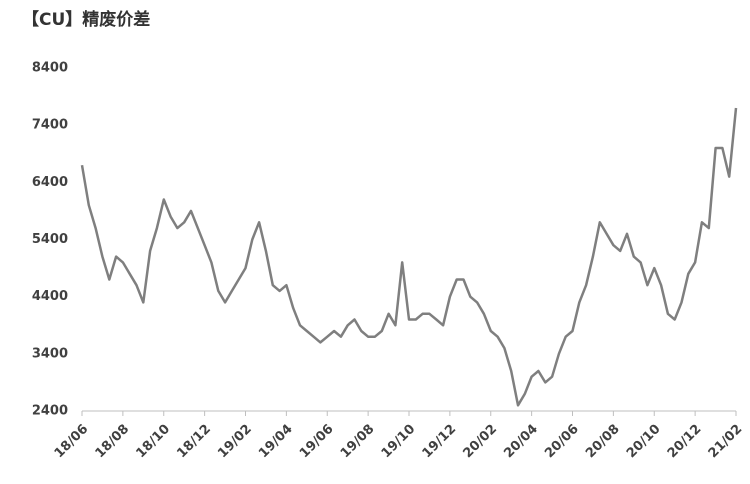 The width and height of the screenshot is (750, 484). What do you see at coordinates (317, 442) in the screenshot?
I see `x-tick-label: 19/06` at bounding box center [317, 442].